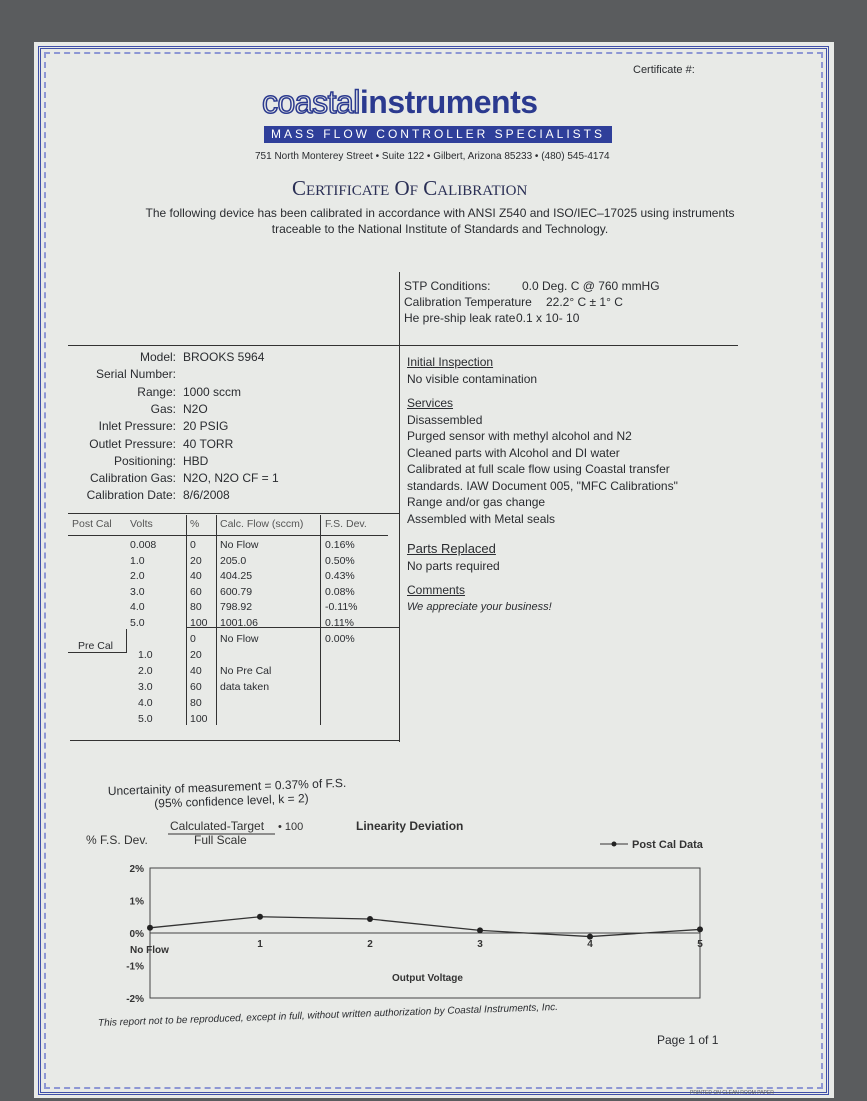 This screenshot has height=1101, width=867. Describe the element at coordinates (195, 408) in the screenshot. I see `device-value: N2O` at that location.